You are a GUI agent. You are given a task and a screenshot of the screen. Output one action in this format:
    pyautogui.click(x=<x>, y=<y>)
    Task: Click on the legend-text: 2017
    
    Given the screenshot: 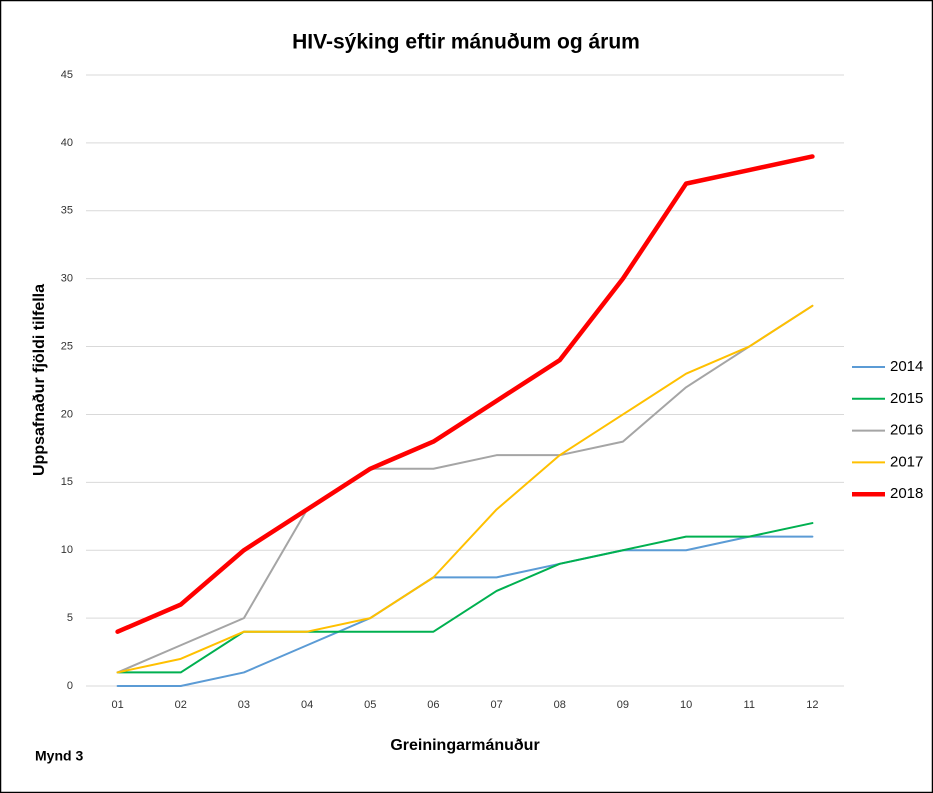 What is the action you would take?
    pyautogui.click(x=906, y=461)
    